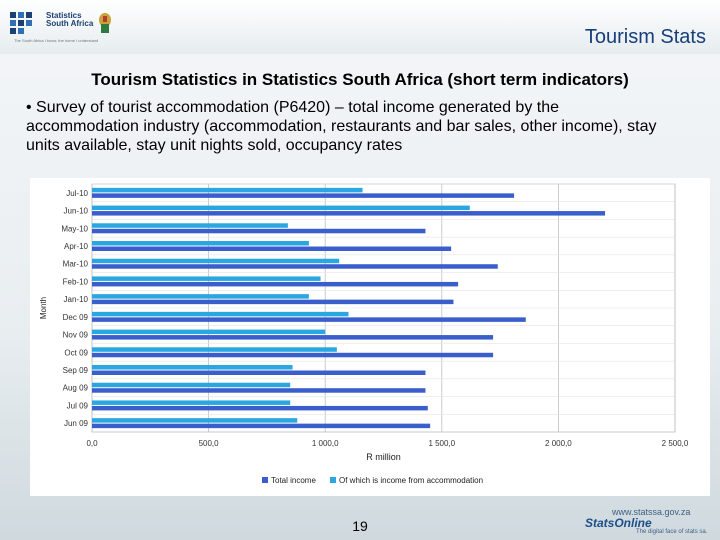  I want to click on footer-brand: StatsOnline, so click(618, 523).